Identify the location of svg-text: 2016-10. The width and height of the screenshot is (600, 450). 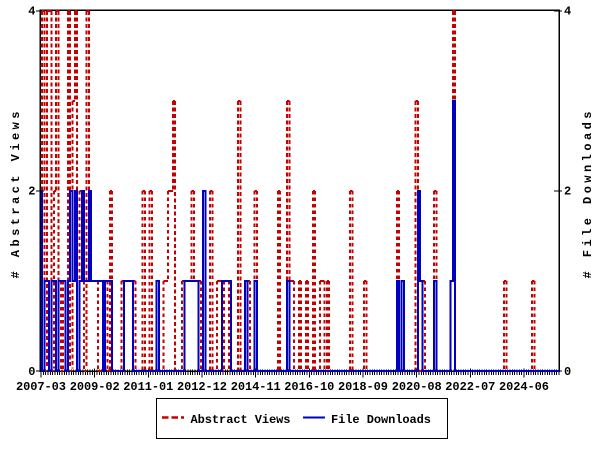
(309, 387).